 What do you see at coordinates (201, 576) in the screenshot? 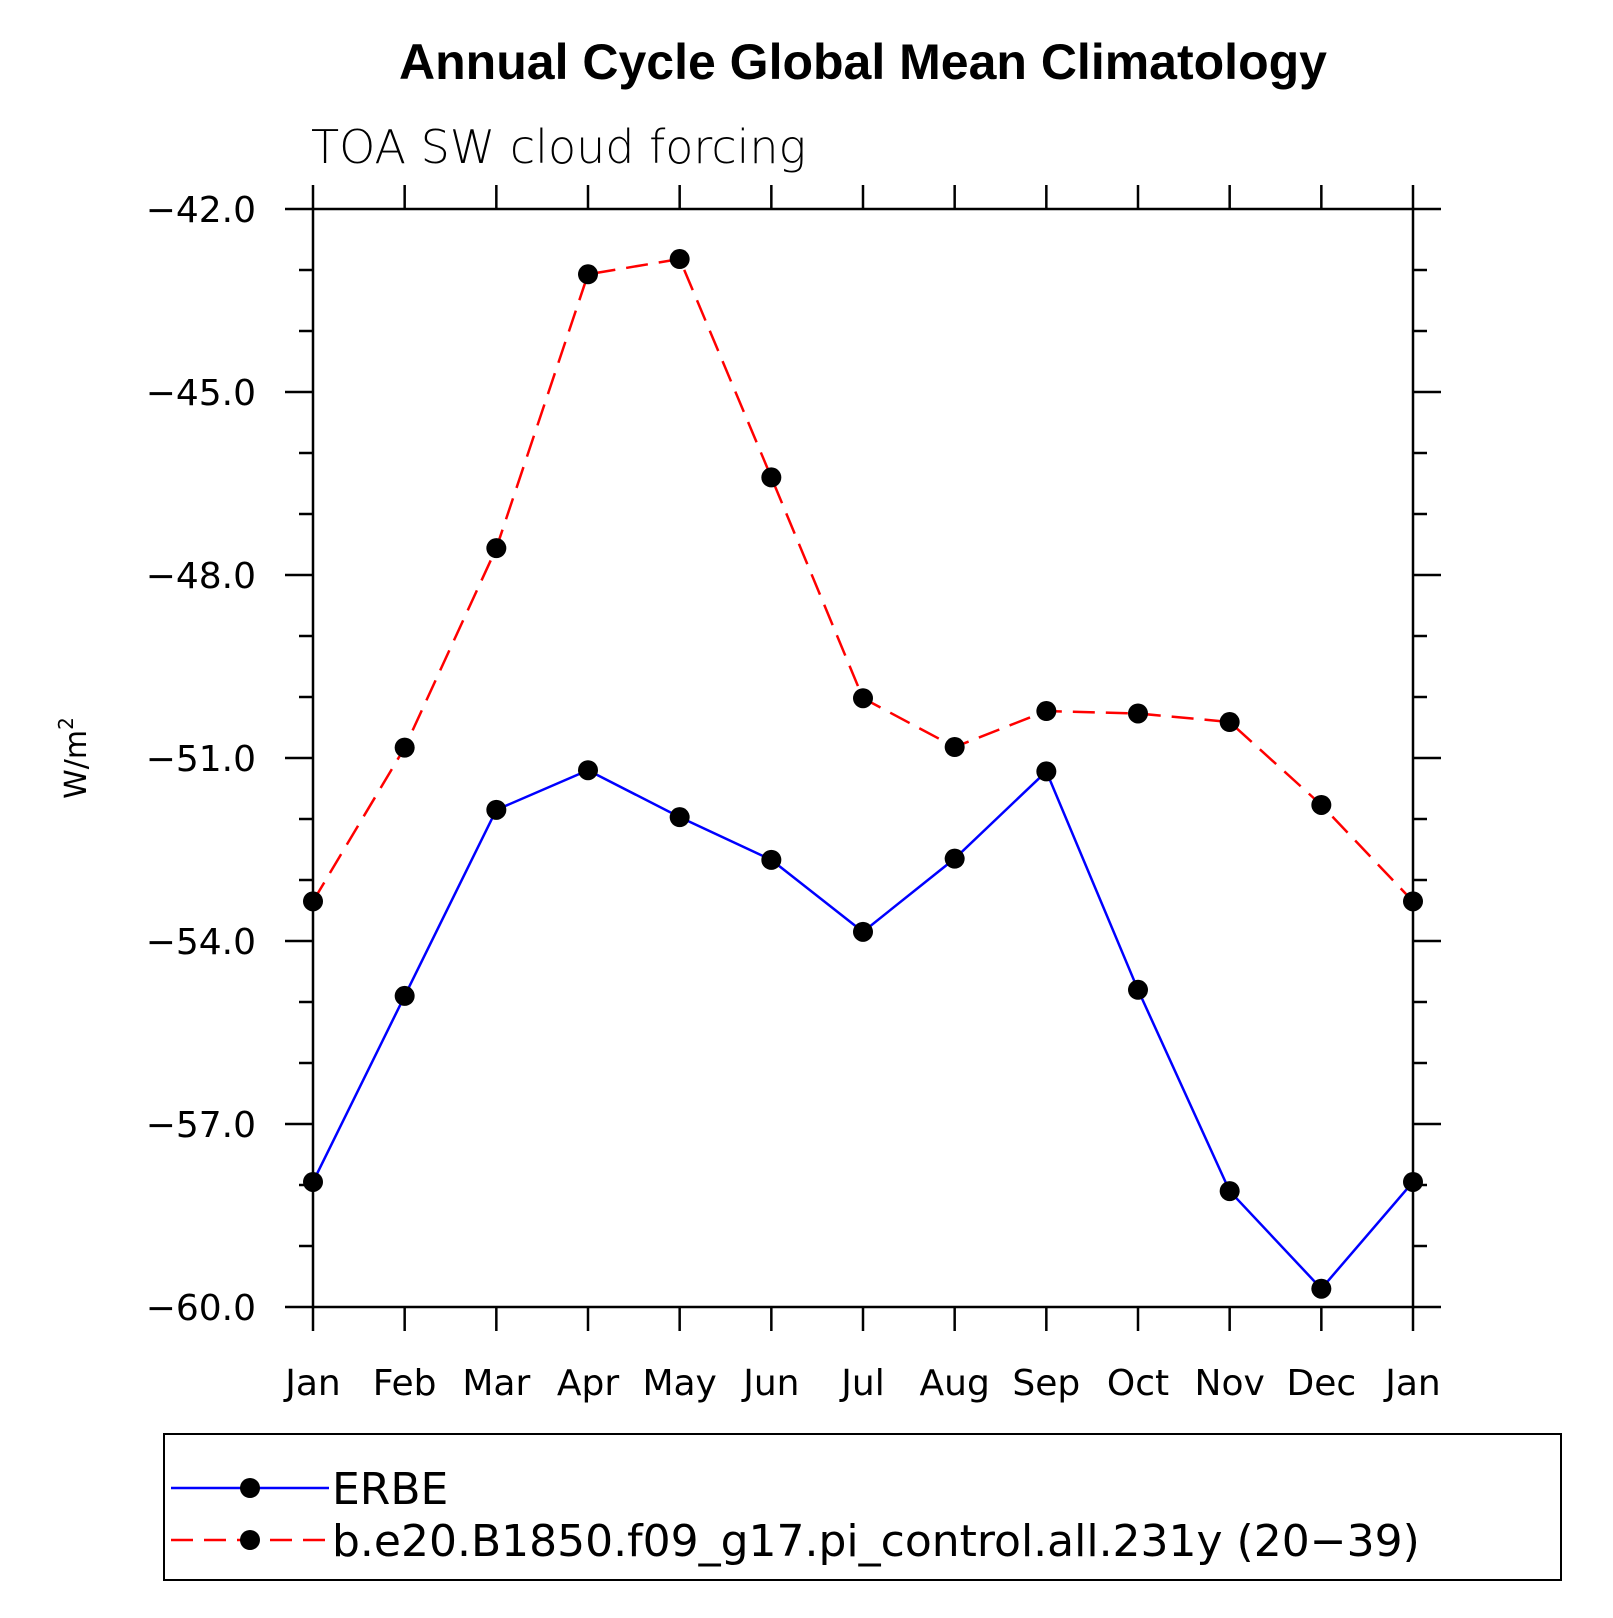
I see `y-tick-label: −48.0` at bounding box center [201, 576].